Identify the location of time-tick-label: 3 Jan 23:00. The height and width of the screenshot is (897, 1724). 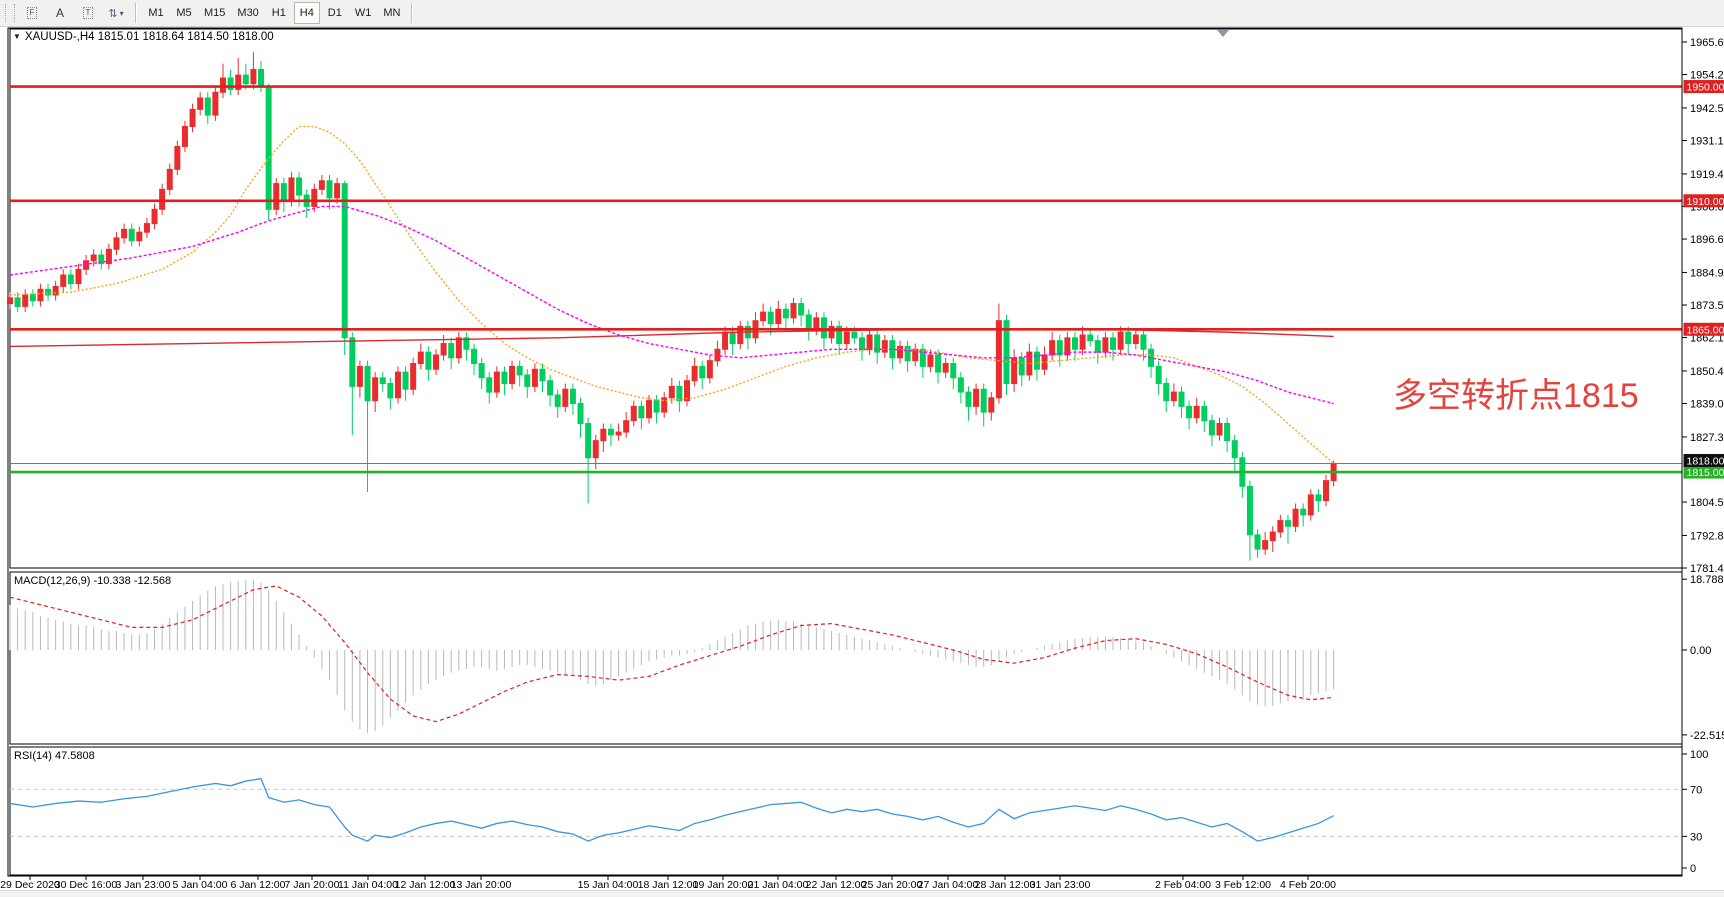
(143, 885).